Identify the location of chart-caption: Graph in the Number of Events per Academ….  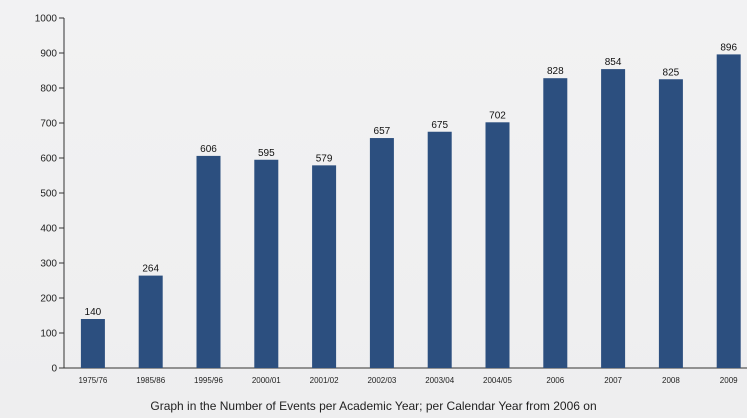
(373, 406).